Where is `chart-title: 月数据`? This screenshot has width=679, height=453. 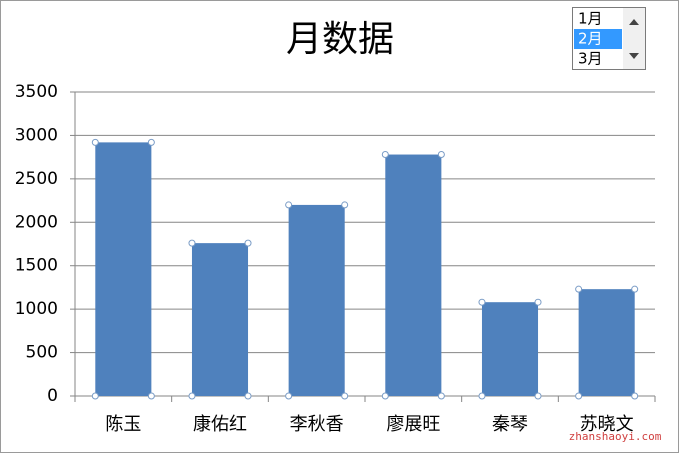 chart-title: 月数据 is located at coordinates (340, 39).